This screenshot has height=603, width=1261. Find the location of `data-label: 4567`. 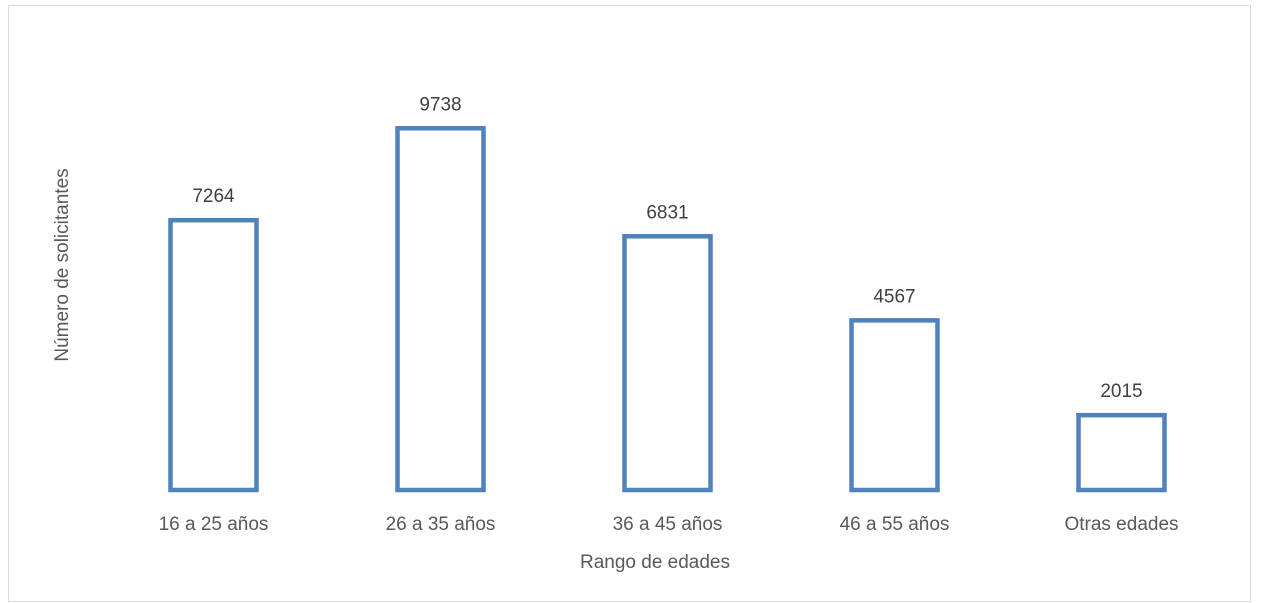

data-label: 4567 is located at coordinates (894, 296).